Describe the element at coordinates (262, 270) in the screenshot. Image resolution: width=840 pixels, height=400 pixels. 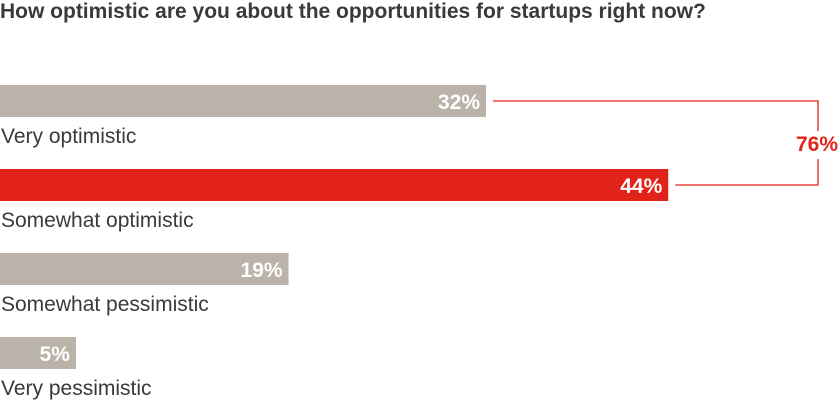
I see `data-label: 19%` at that location.